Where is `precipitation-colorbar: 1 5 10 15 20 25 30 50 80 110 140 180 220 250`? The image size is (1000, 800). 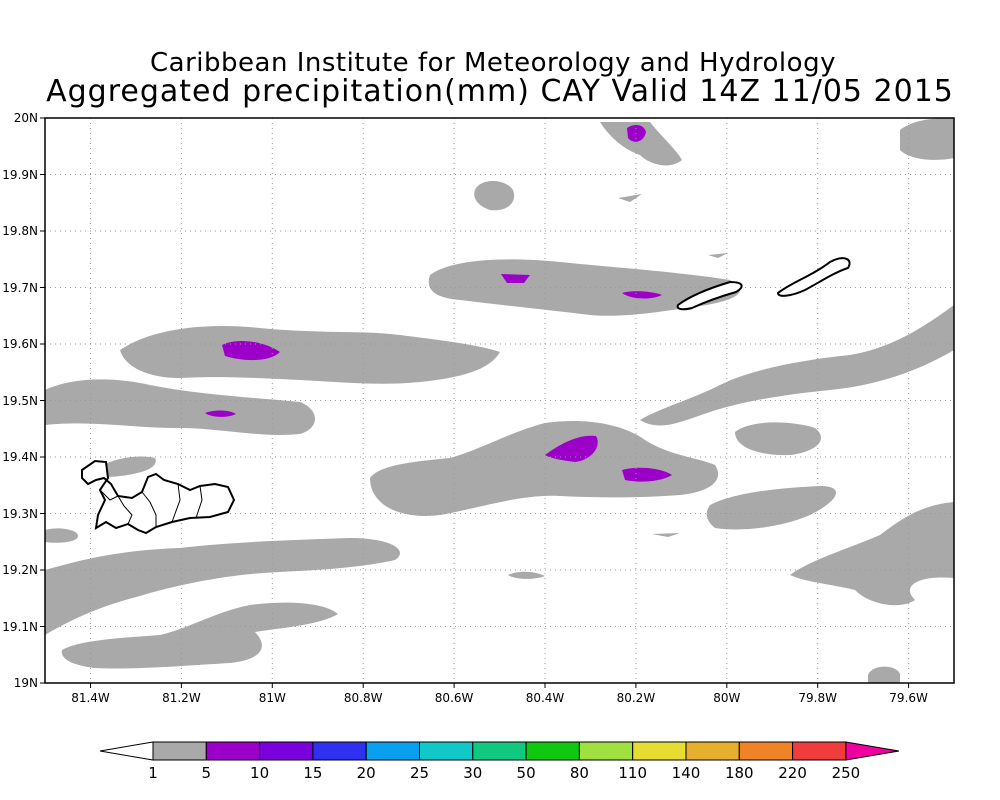
precipitation-colorbar: 1 5 10 15 20 25 30 50 80 110 140 180 220 250 is located at coordinates (499, 761).